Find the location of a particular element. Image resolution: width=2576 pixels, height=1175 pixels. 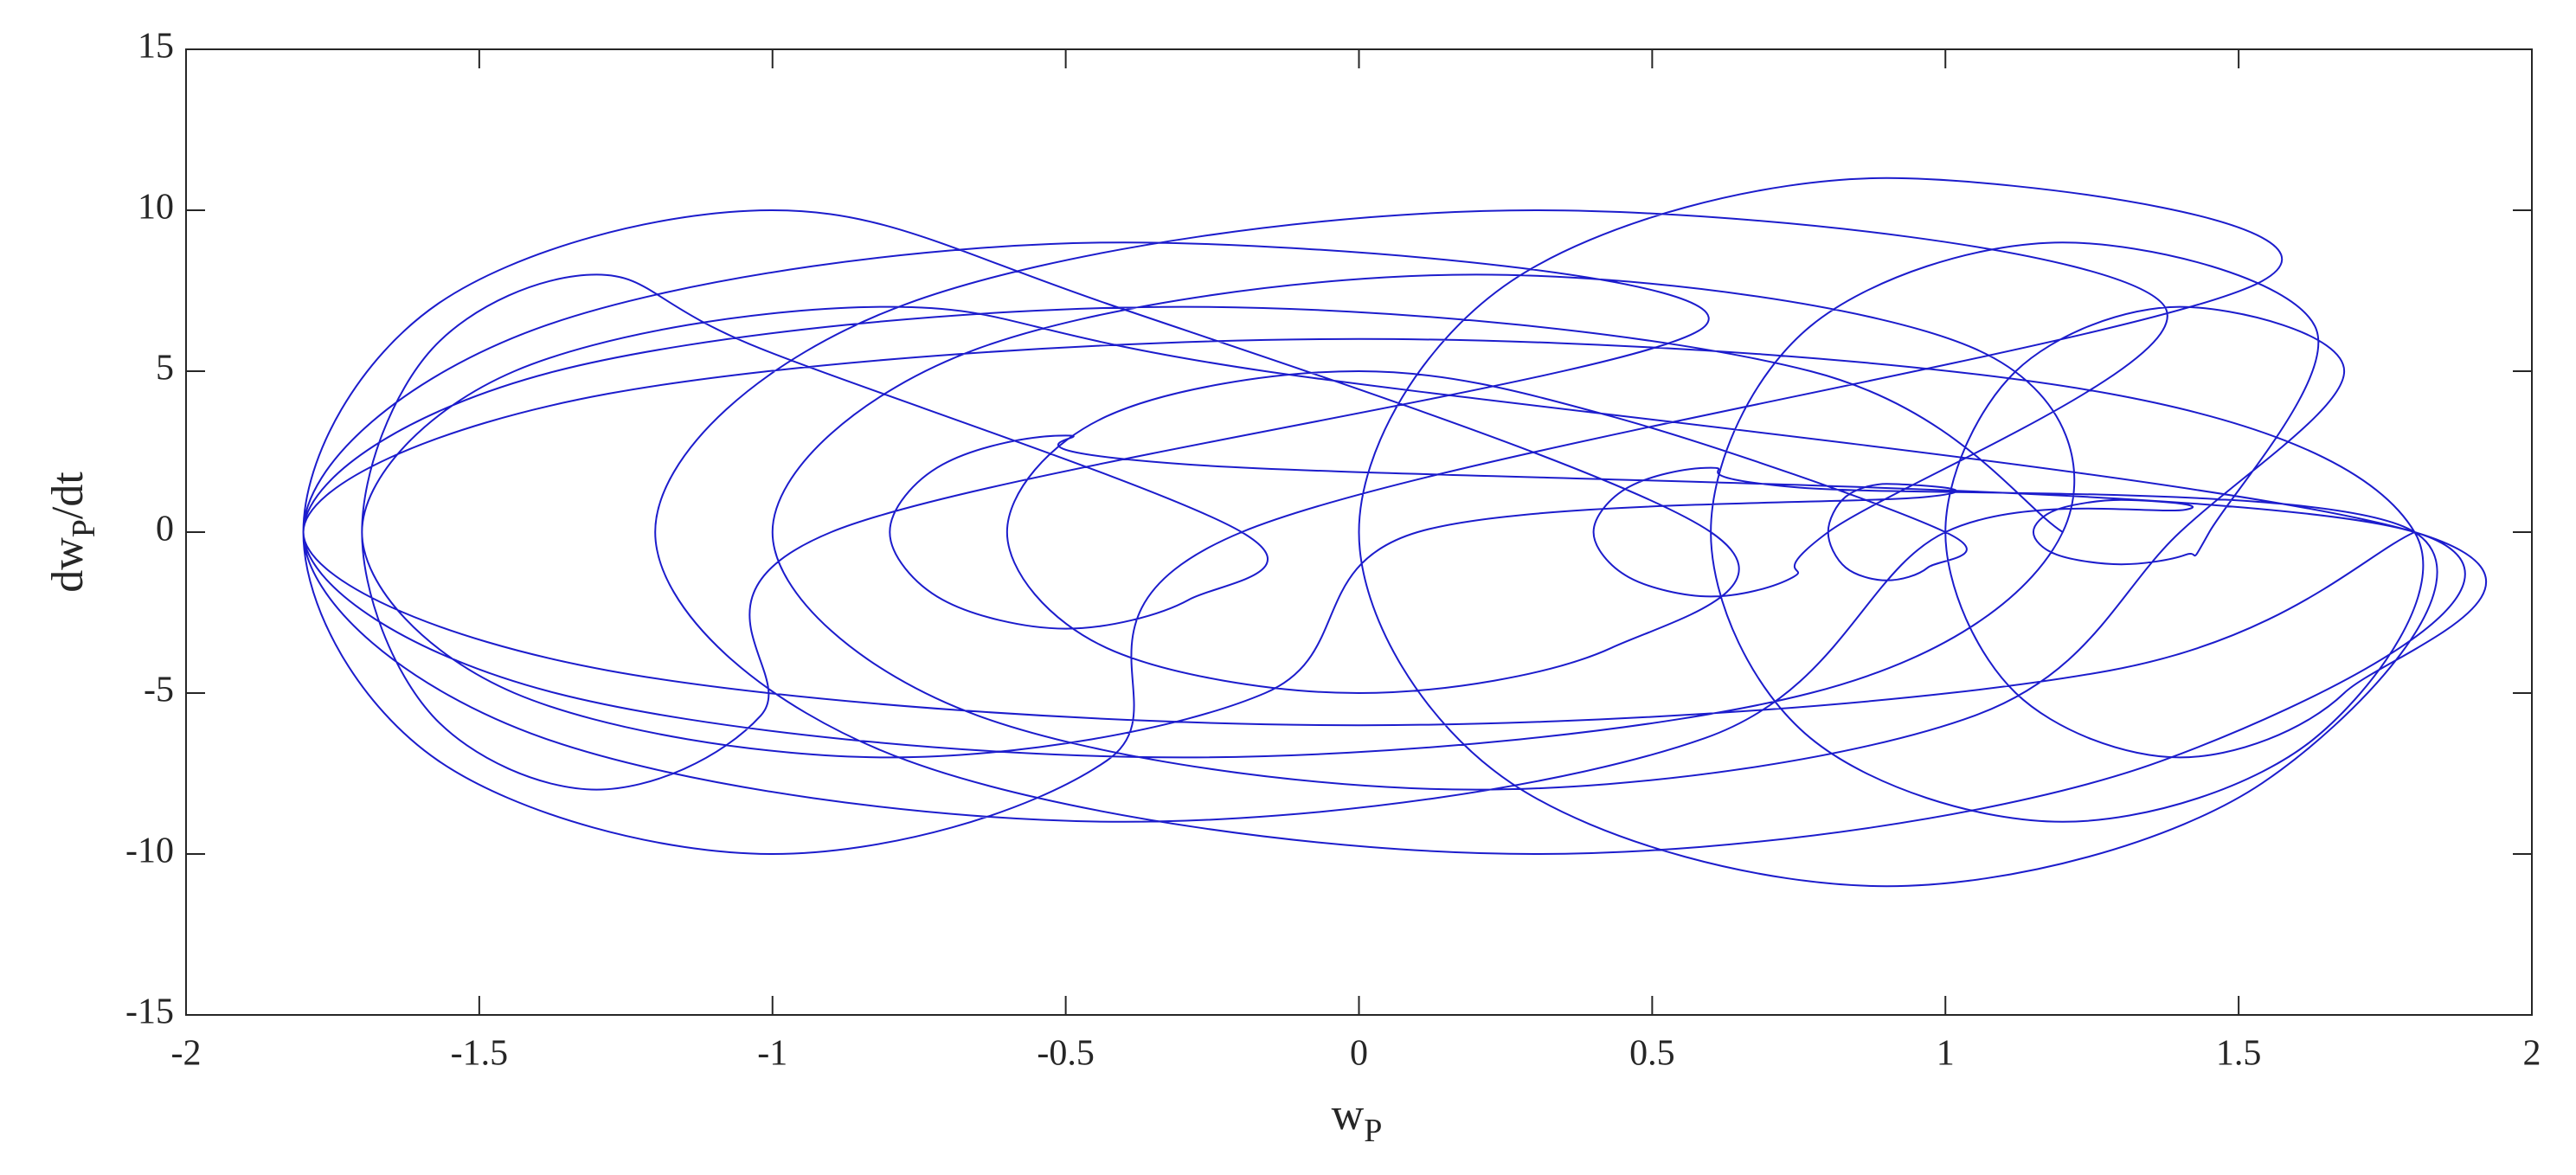

x-tick-label: 2 is located at coordinates (2532, 1054).